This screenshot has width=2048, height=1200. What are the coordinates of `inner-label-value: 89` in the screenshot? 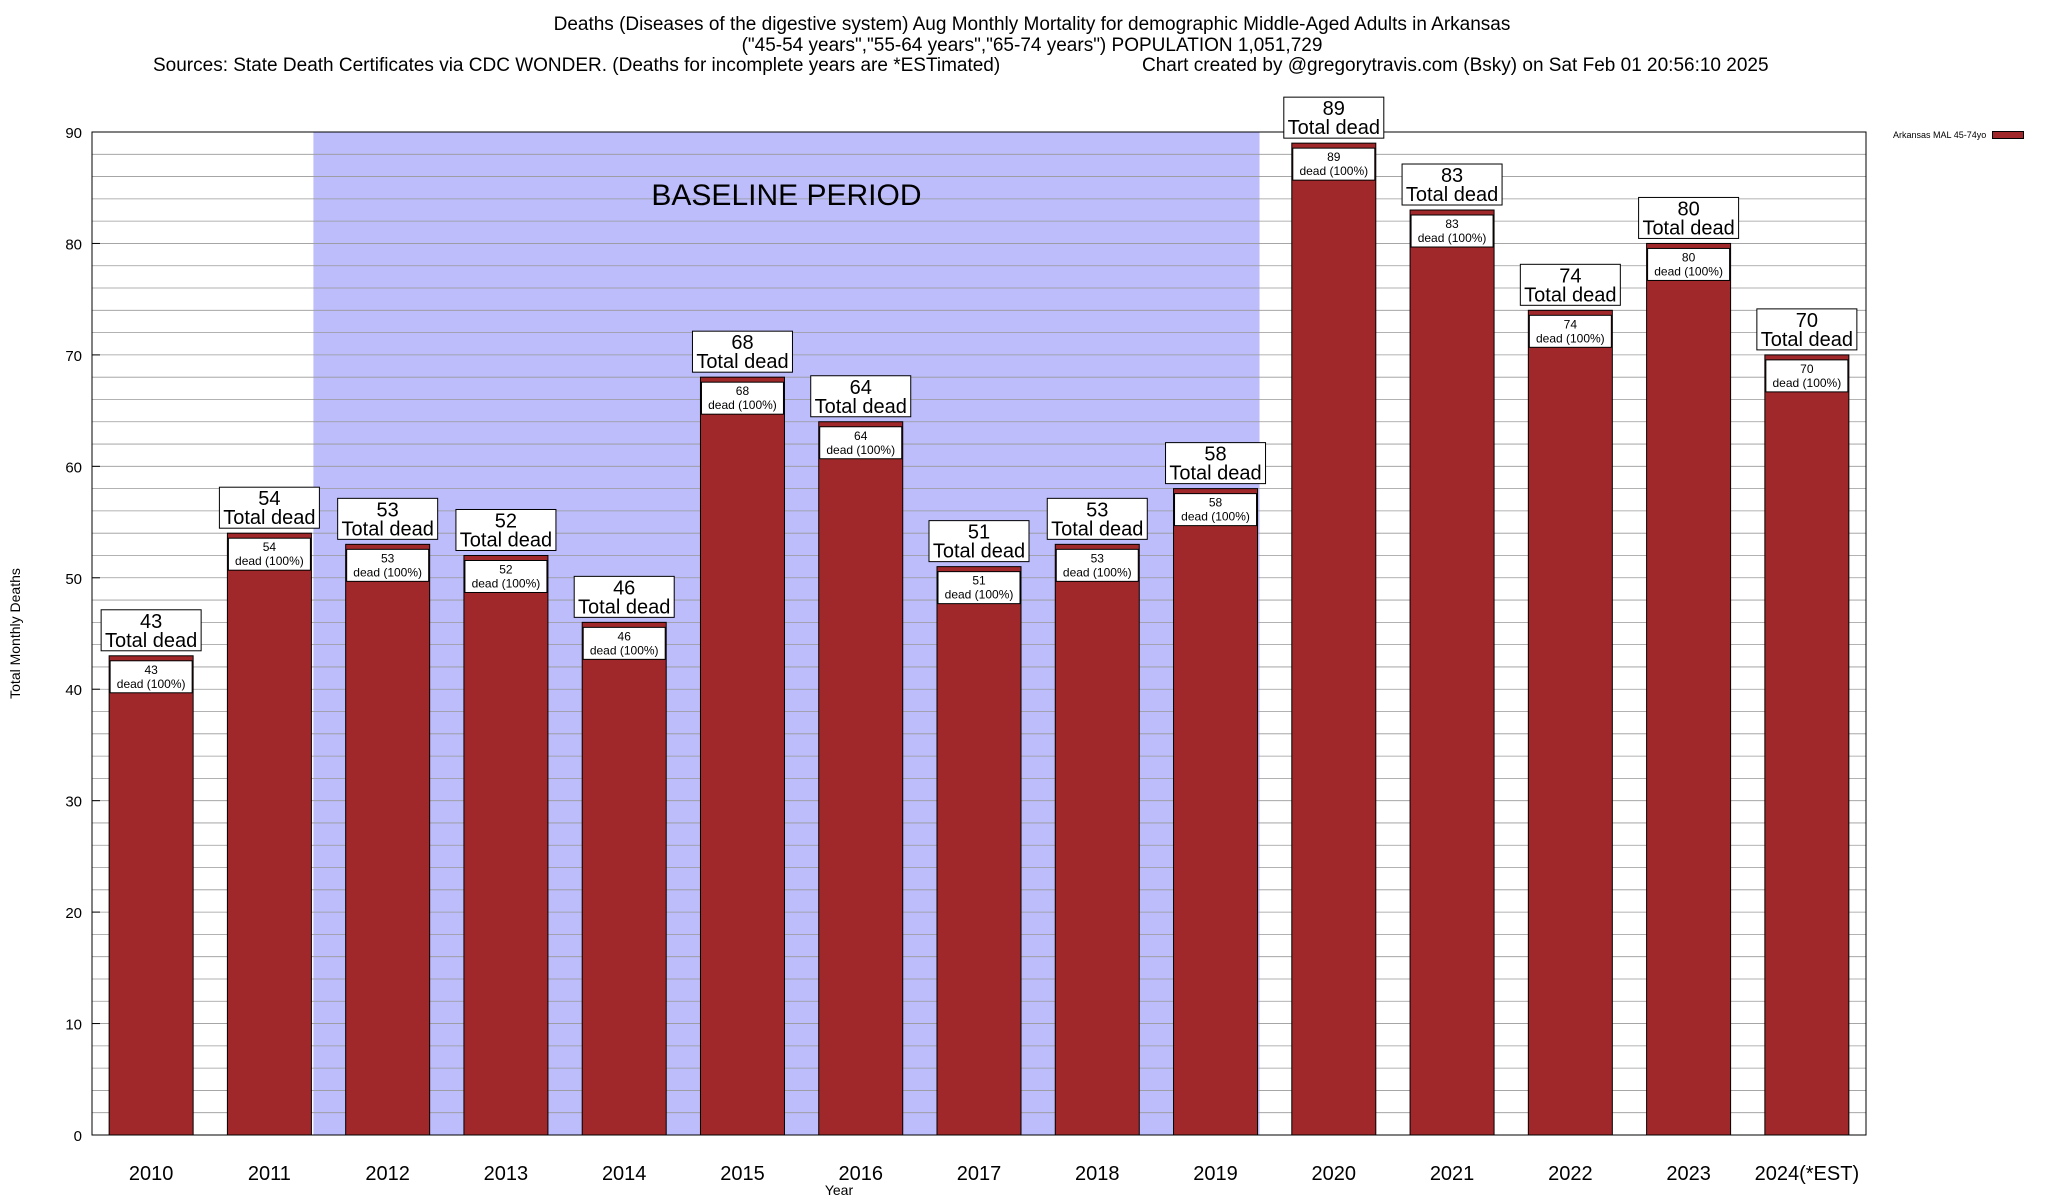 It's located at (1334, 157).